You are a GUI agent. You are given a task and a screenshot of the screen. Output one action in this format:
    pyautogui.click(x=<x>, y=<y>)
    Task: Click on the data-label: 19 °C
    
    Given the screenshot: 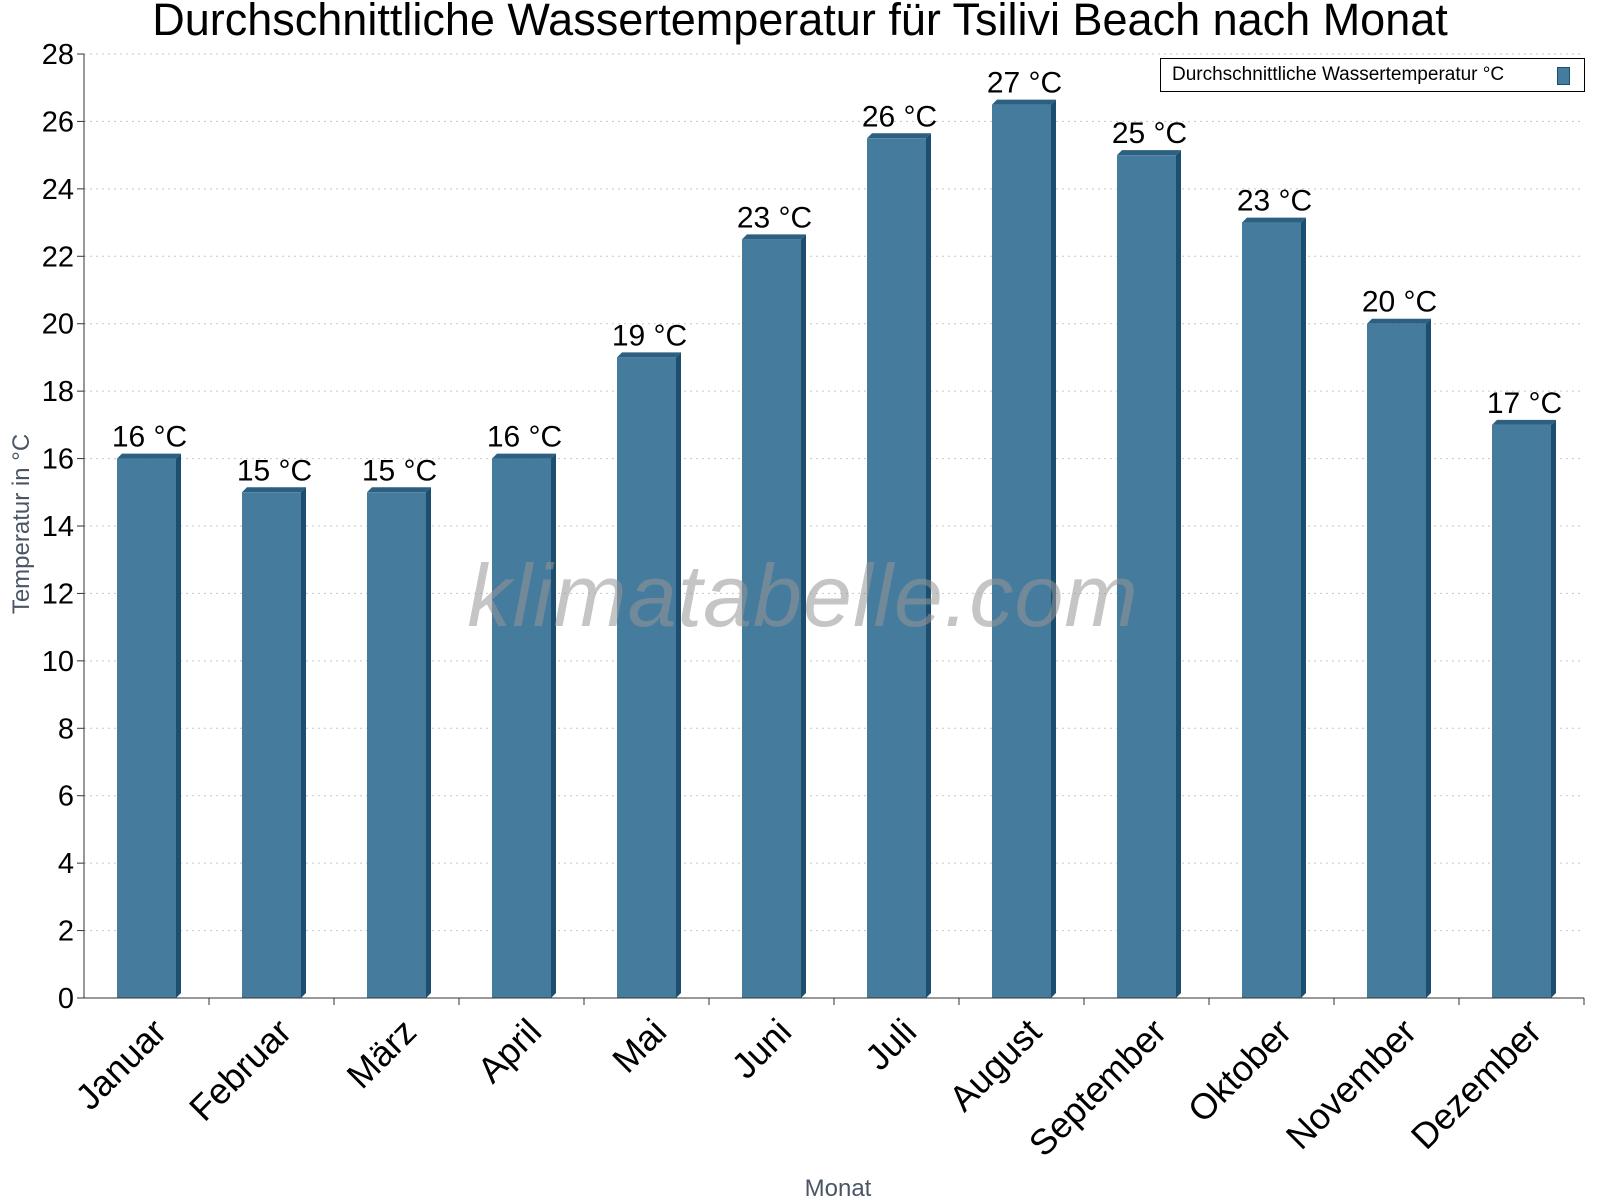 What is the action you would take?
    pyautogui.click(x=649, y=335)
    